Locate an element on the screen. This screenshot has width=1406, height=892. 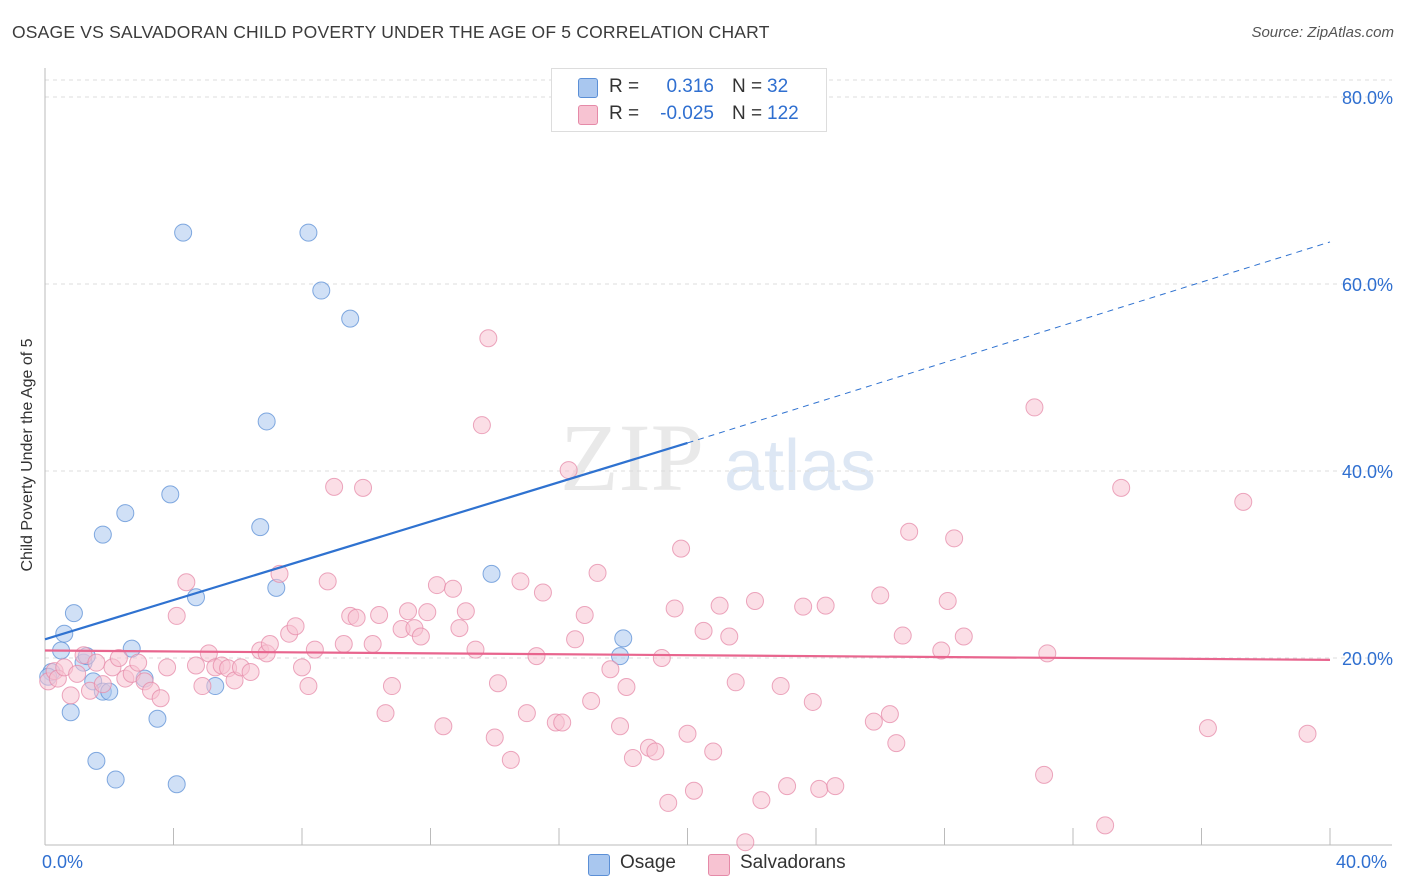
legend-row-osage: R = 0.316 N = 32 is located at coordinates (689, 88).